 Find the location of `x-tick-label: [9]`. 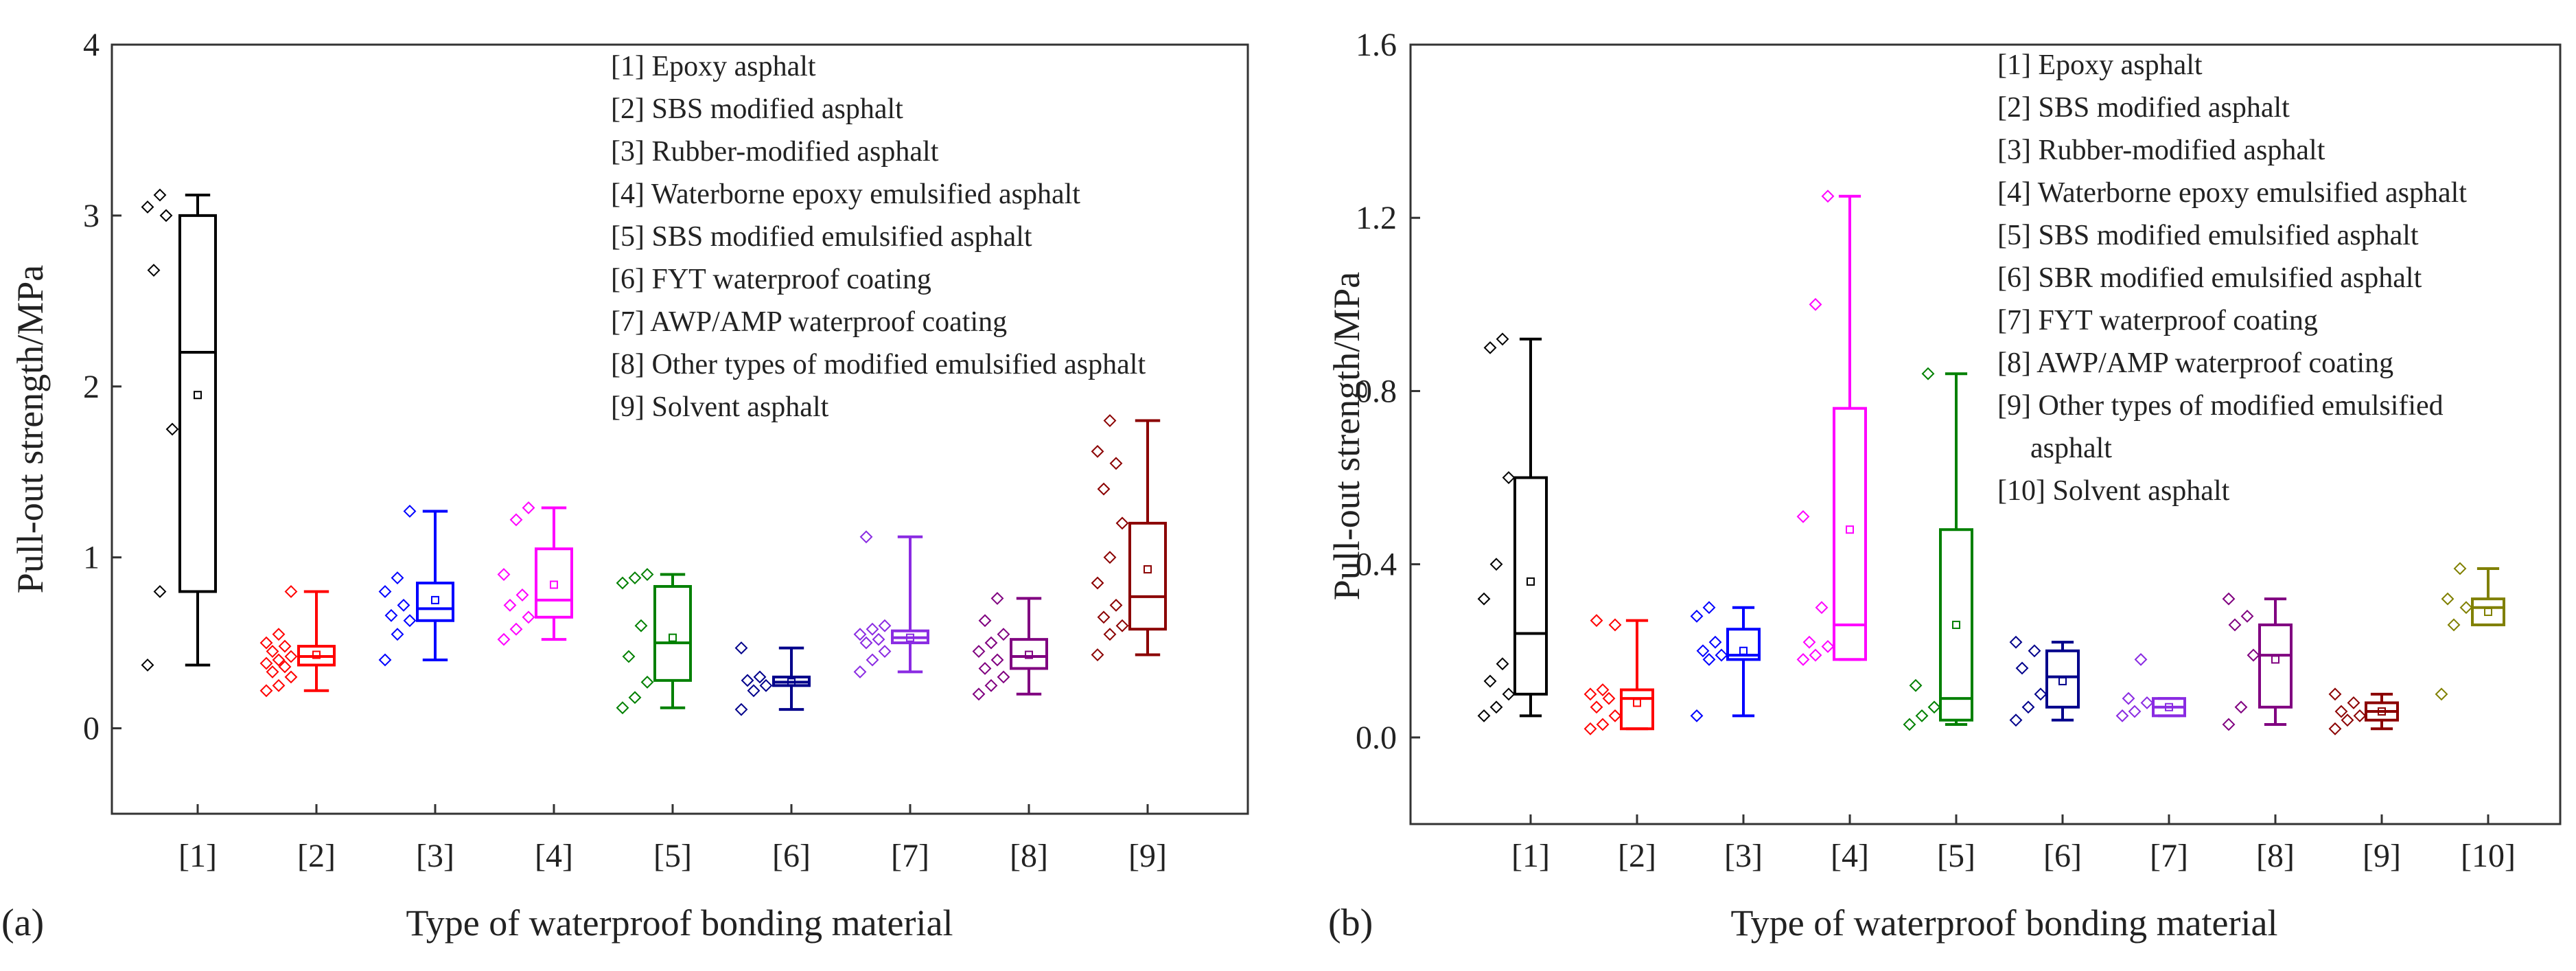

x-tick-label: [9] is located at coordinates (1147, 856).